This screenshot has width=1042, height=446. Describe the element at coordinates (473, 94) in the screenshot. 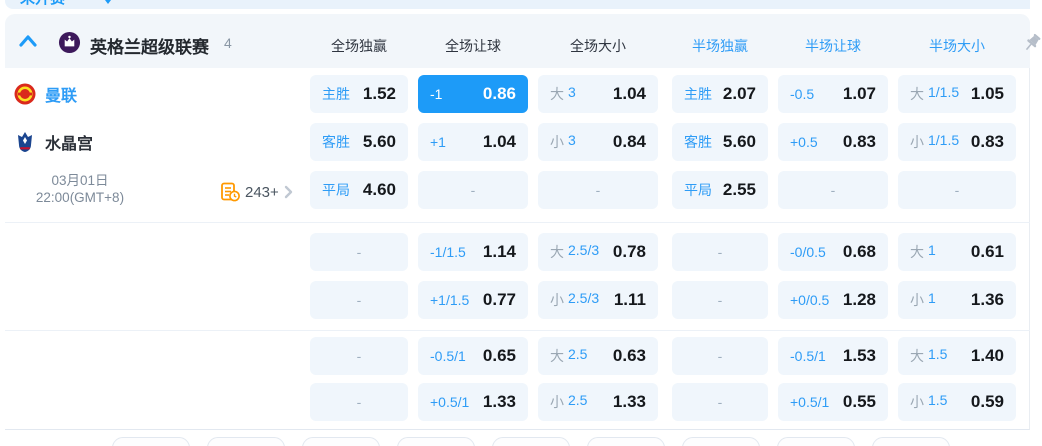

I see `odds-cell: -1 0.86` at that location.